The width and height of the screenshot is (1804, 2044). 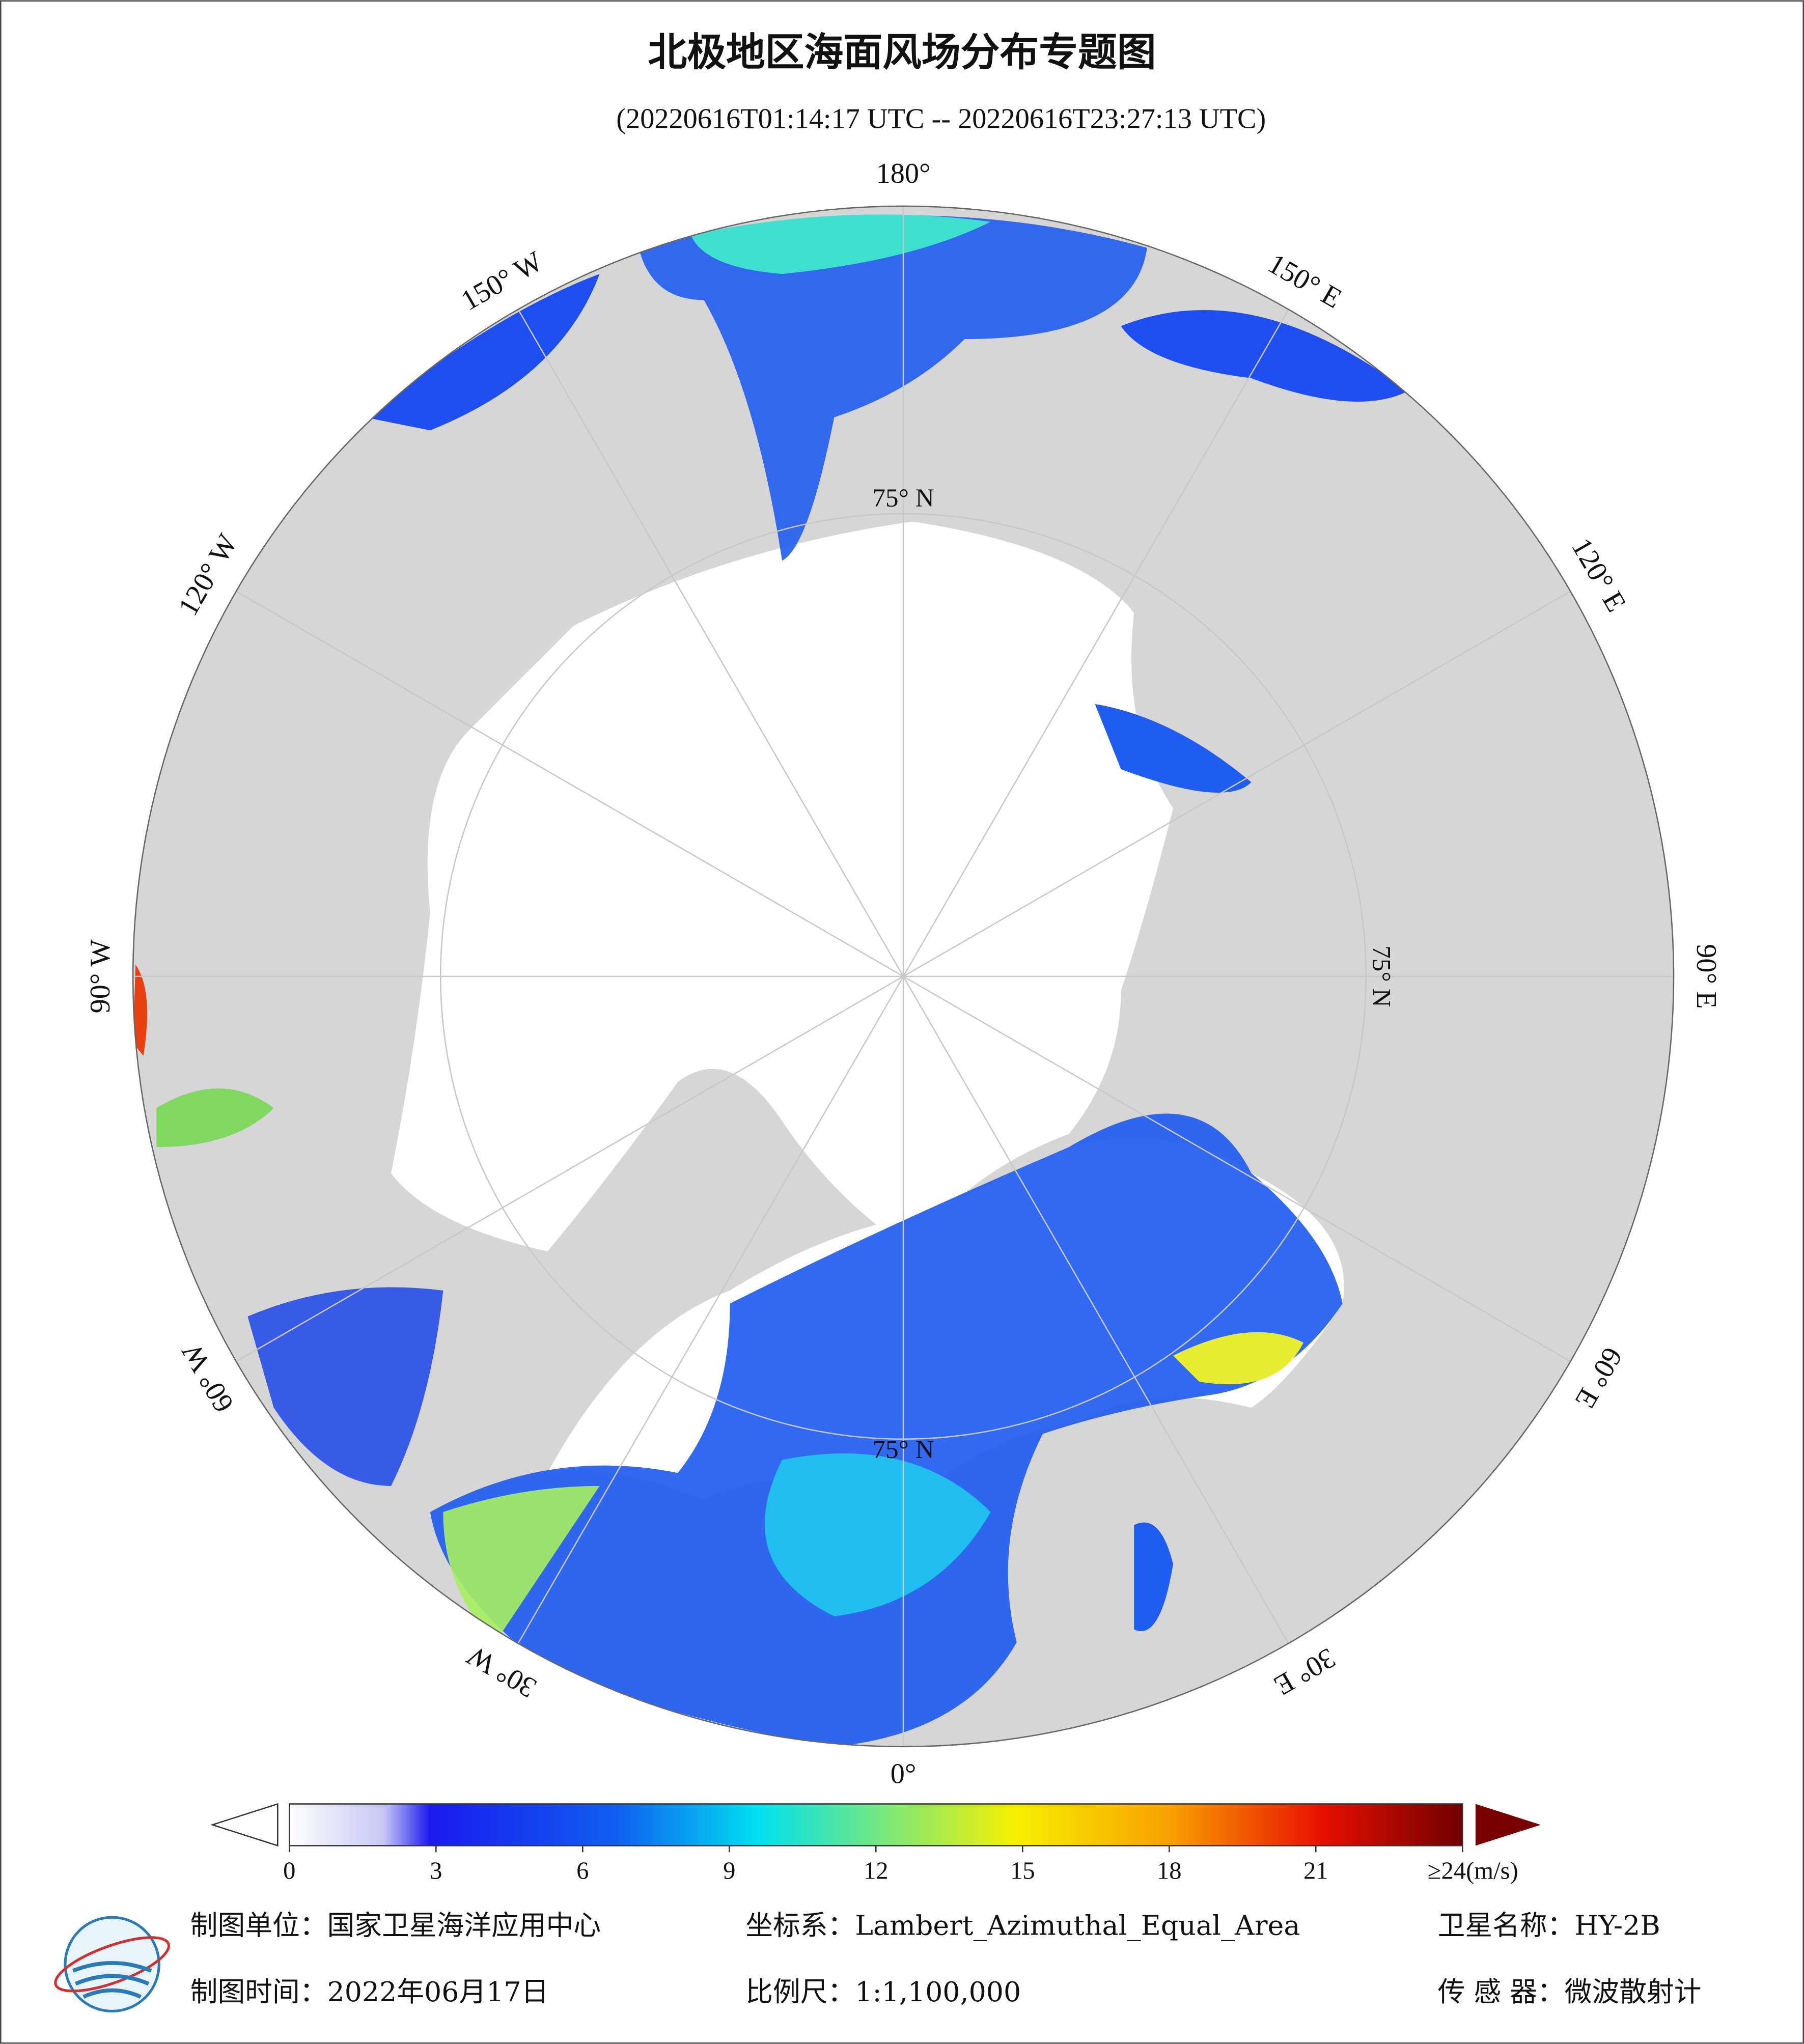 What do you see at coordinates (1706, 976) in the screenshot?
I see `meridian-label: 90° E` at bounding box center [1706, 976].